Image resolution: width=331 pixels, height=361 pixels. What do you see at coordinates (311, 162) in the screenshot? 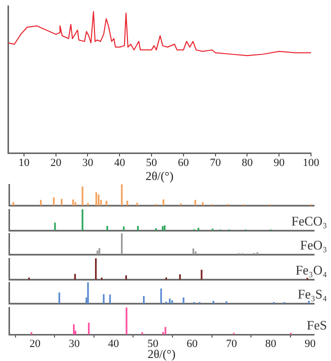
I see `x-tick-label: 100` at bounding box center [311, 162].